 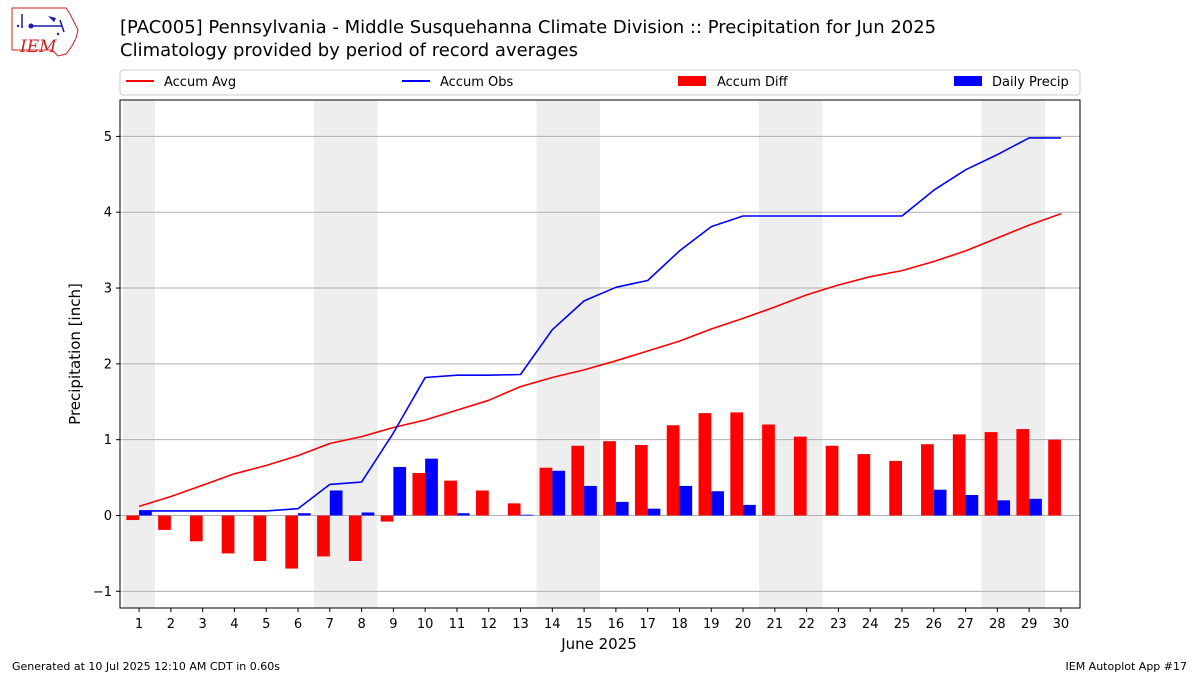 What do you see at coordinates (102, 592) in the screenshot?
I see `y-tick-label: −1` at bounding box center [102, 592].